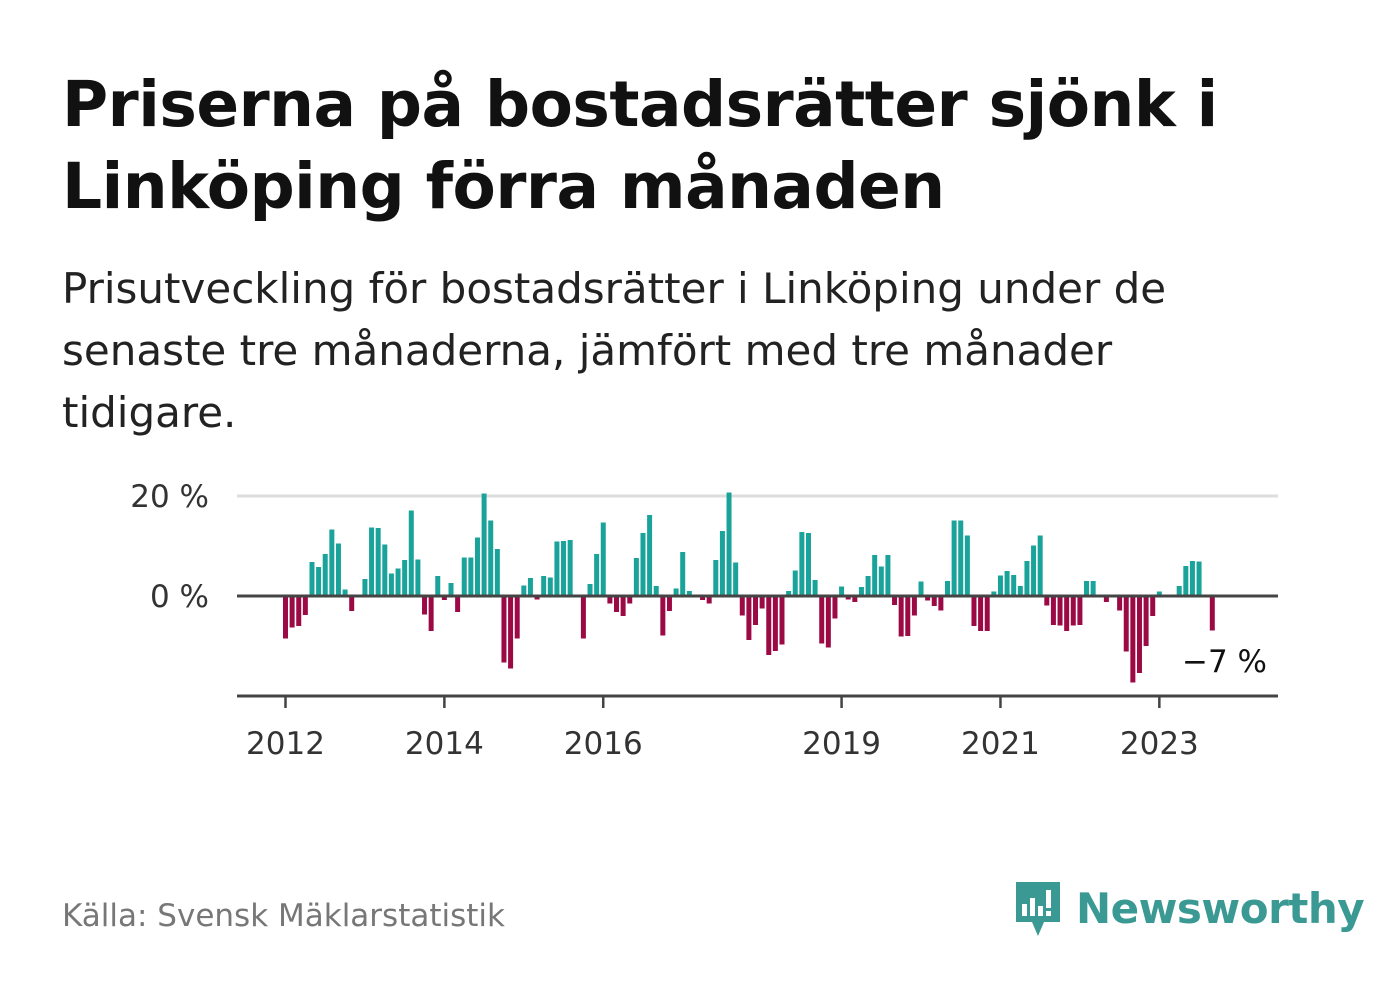 This screenshot has height=999, width=1382. What do you see at coordinates (722, 728) in the screenshot?
I see `x-tick-labels: 2012 2014 2016 2019 2021 2023` at bounding box center [722, 728].